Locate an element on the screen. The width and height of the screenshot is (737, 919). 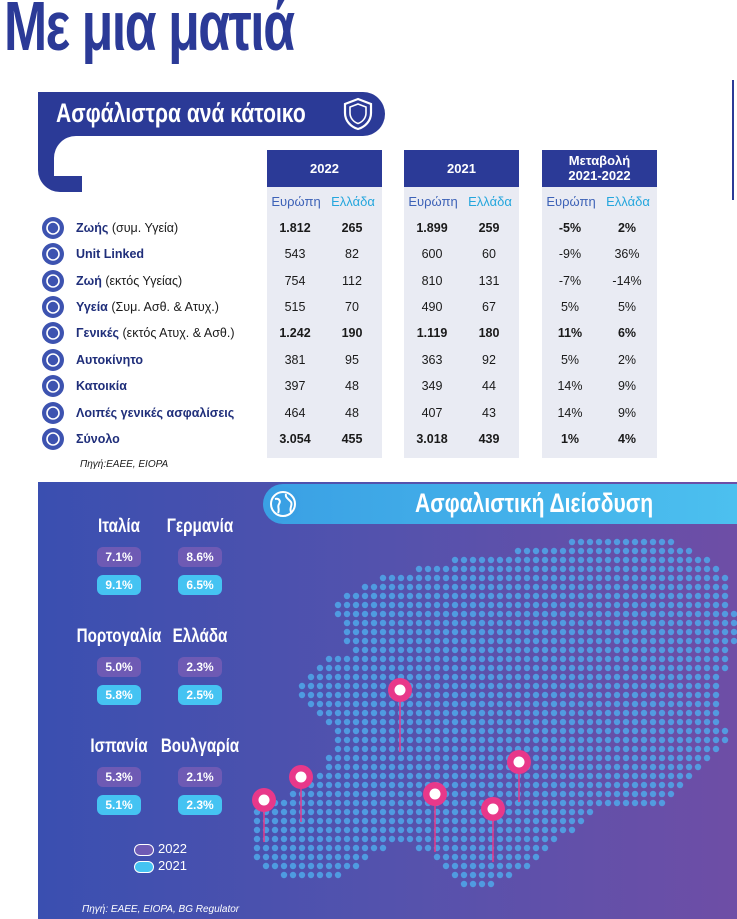
country-name: Βουλγαρία is located at coordinates (200, 746).